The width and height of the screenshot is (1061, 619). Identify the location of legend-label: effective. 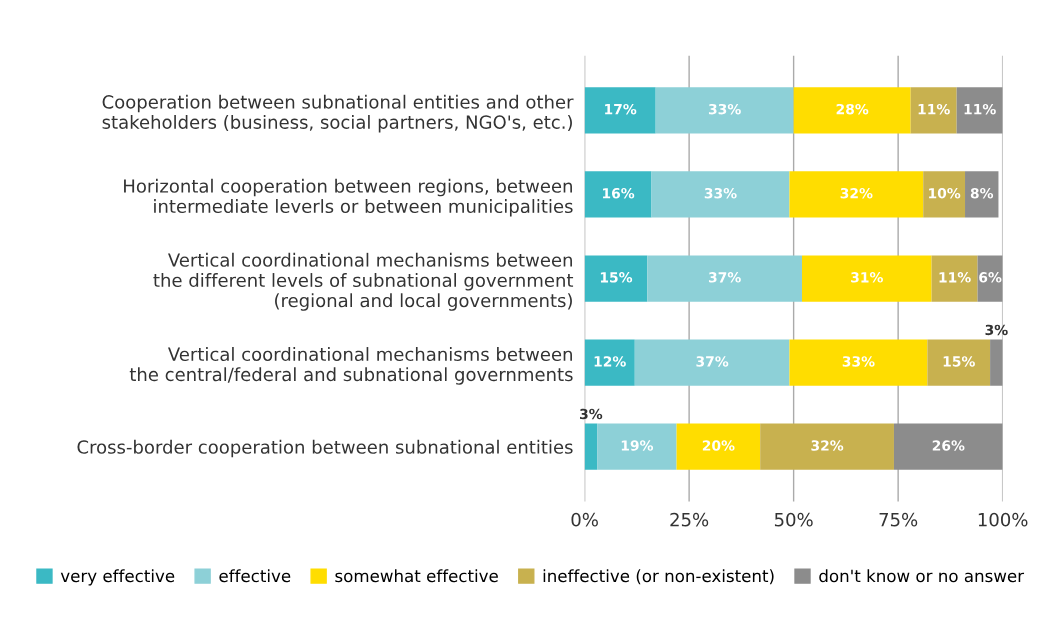
(255, 576).